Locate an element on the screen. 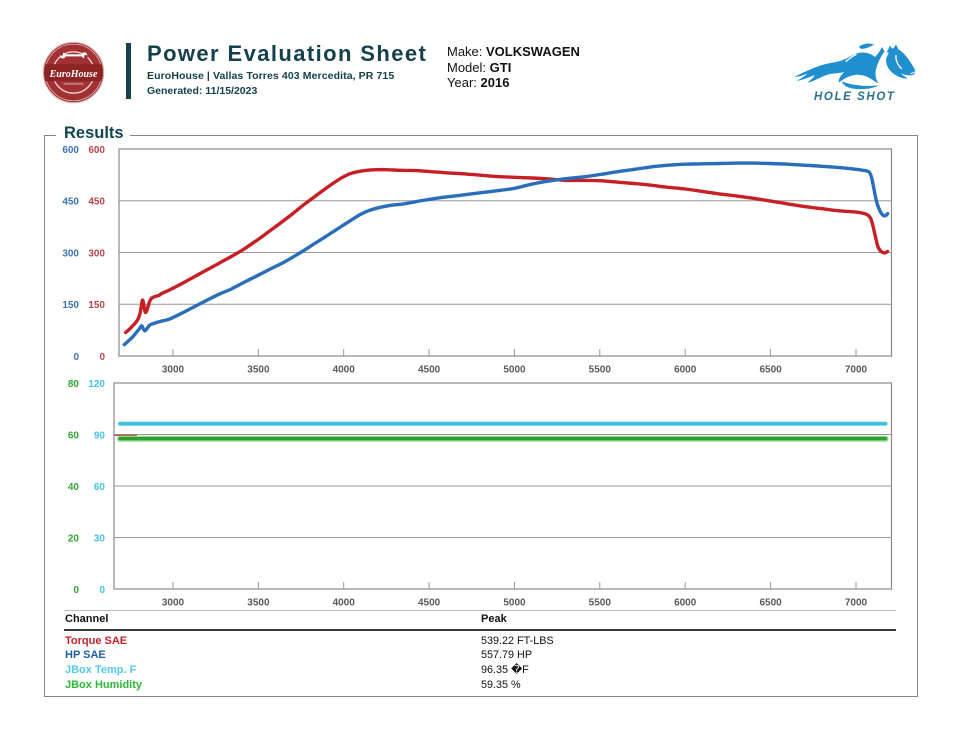 The width and height of the screenshot is (960, 741). svg-text: EuroHouse is located at coordinates (73, 74).